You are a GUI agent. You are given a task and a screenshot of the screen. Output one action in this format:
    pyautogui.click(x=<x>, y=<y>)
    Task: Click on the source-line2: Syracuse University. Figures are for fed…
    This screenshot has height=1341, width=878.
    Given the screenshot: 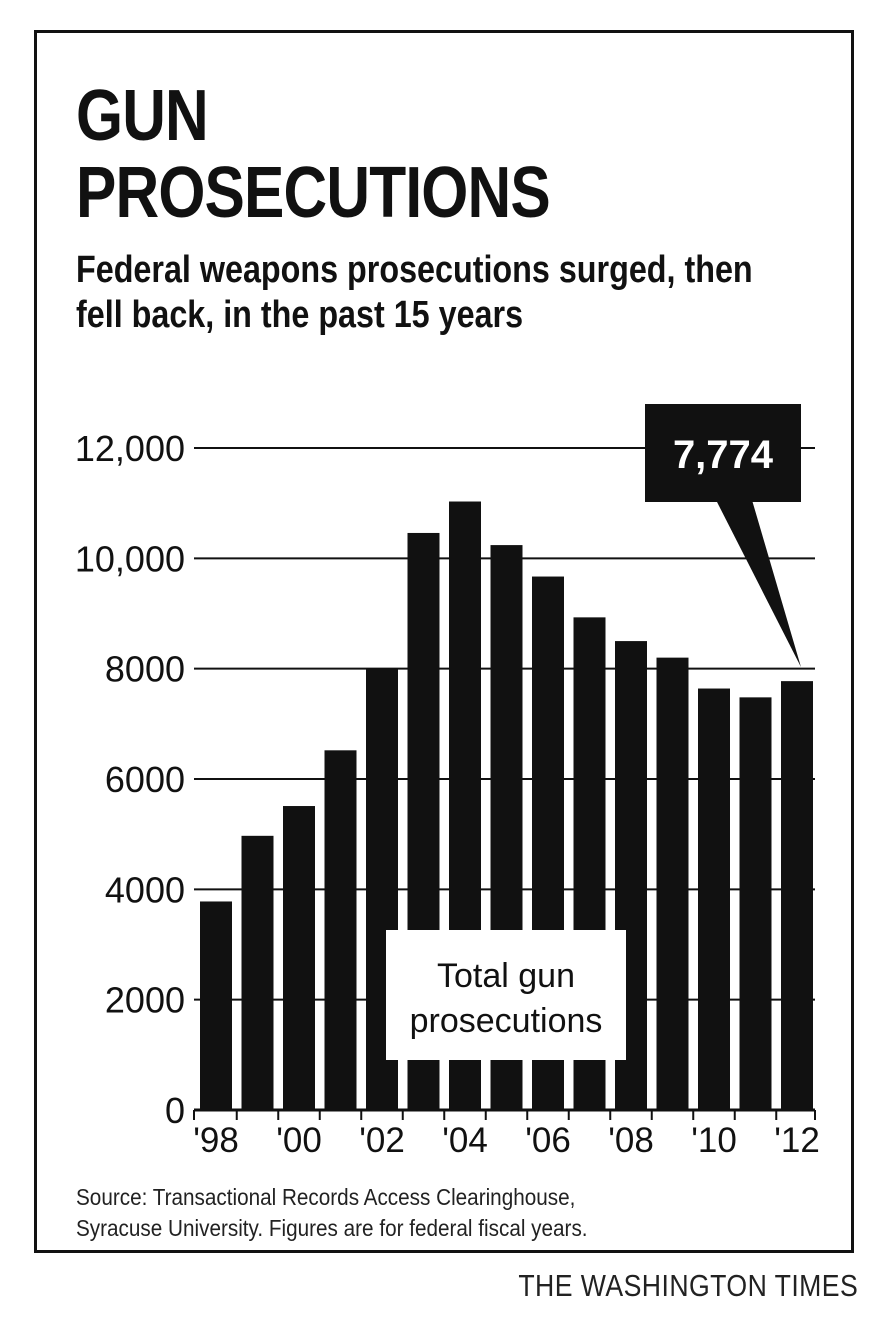 What is the action you would take?
    pyautogui.click(x=332, y=1228)
    